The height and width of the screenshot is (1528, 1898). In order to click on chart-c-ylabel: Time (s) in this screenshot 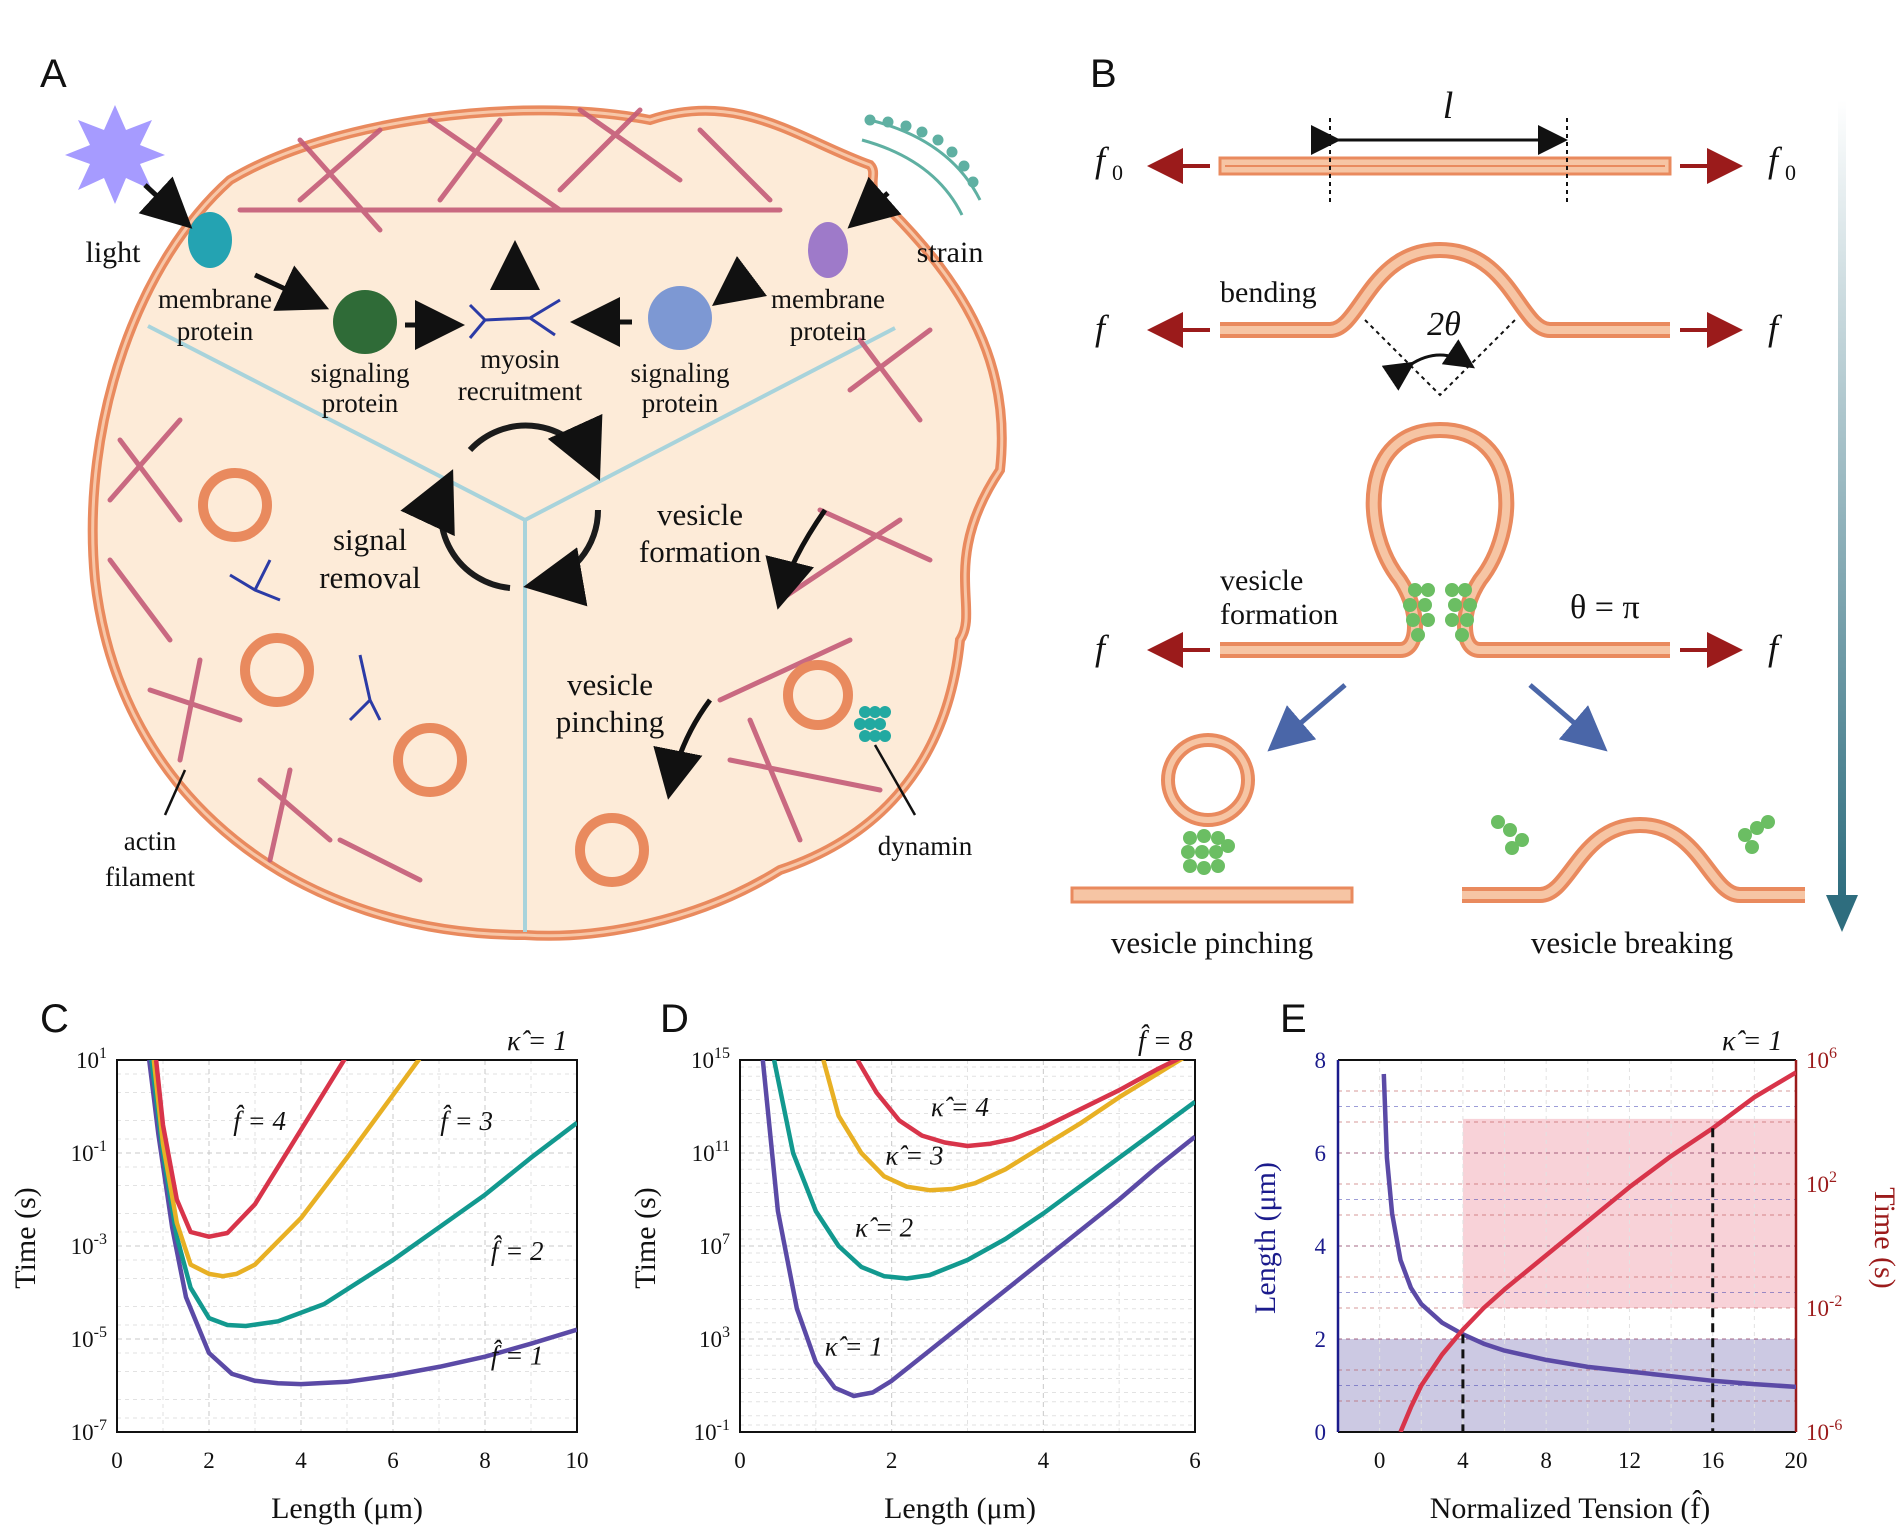, I will do `click(25, 1237)`.